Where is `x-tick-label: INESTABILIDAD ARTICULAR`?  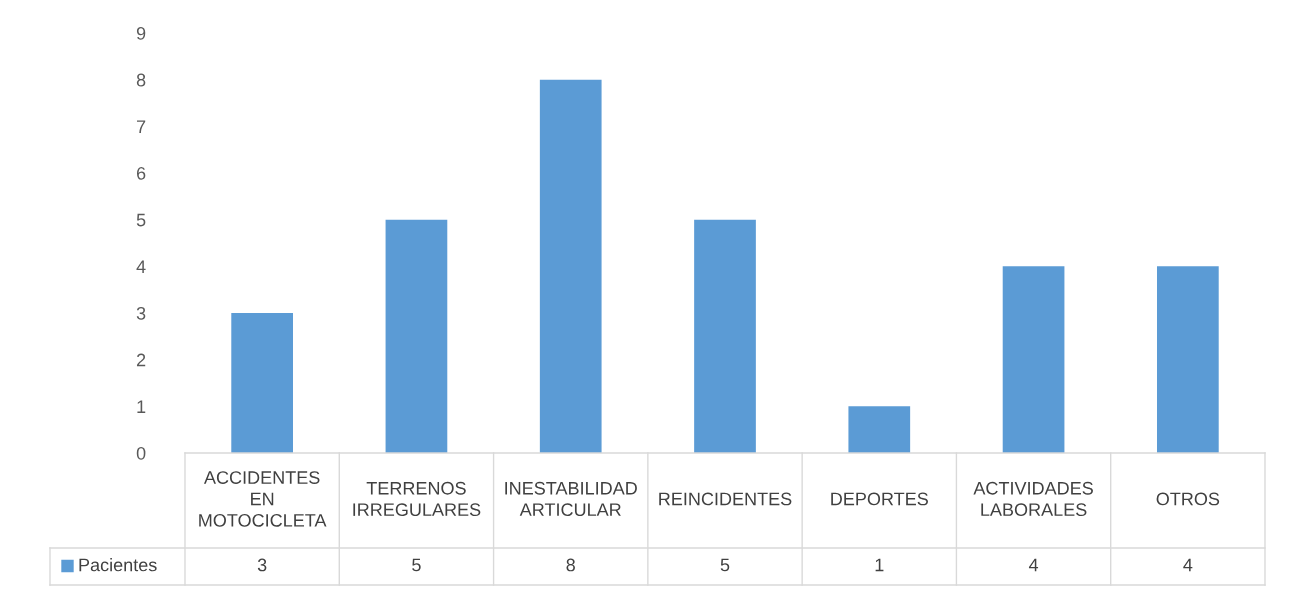 x-tick-label: INESTABILIDAD ARTICULAR is located at coordinates (571, 499).